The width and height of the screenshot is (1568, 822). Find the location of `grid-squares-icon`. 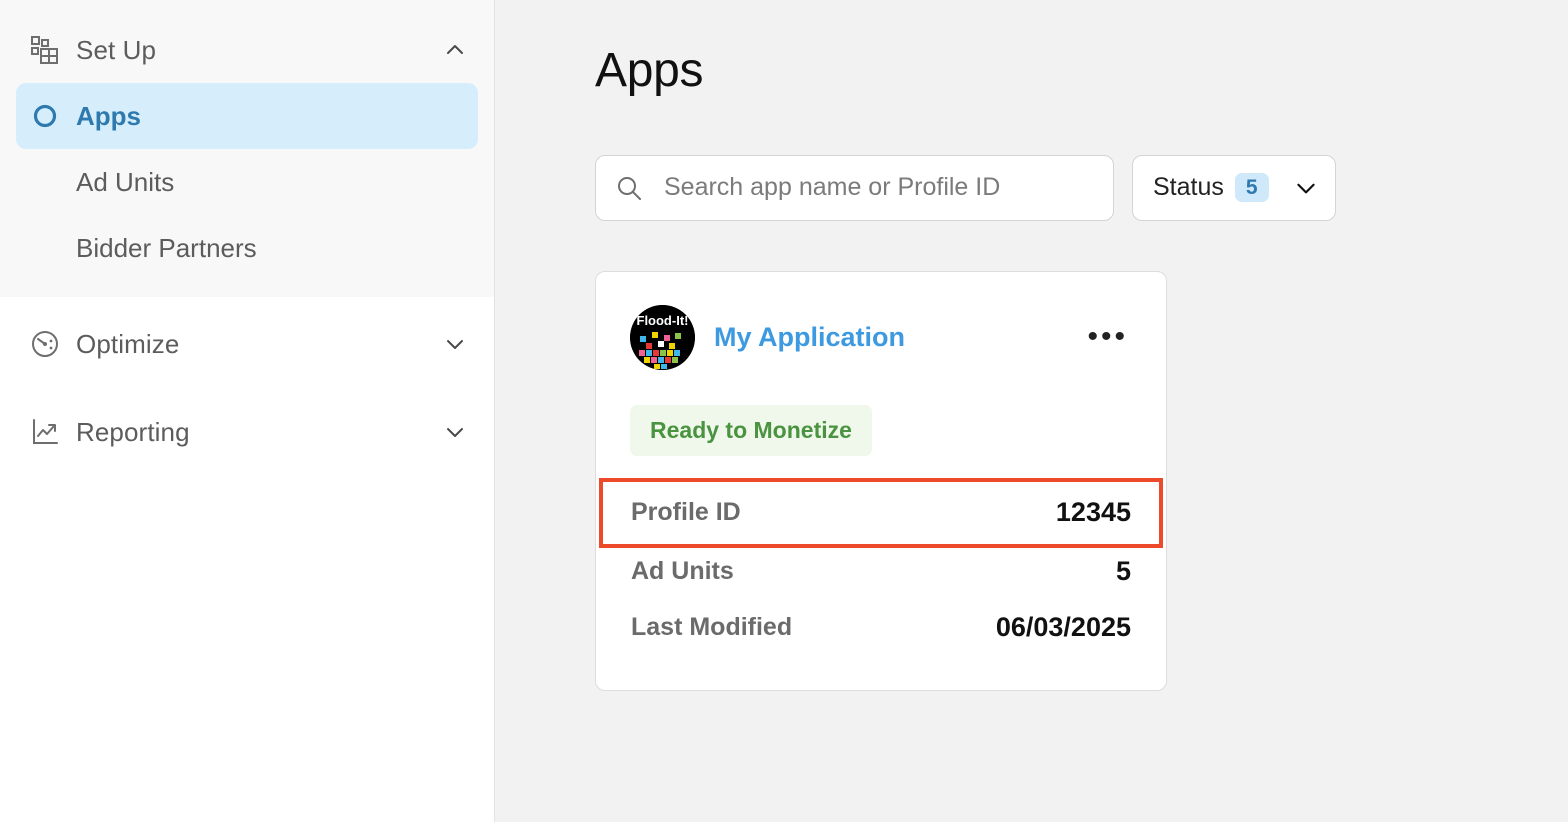

grid-squares-icon is located at coordinates (45, 50).